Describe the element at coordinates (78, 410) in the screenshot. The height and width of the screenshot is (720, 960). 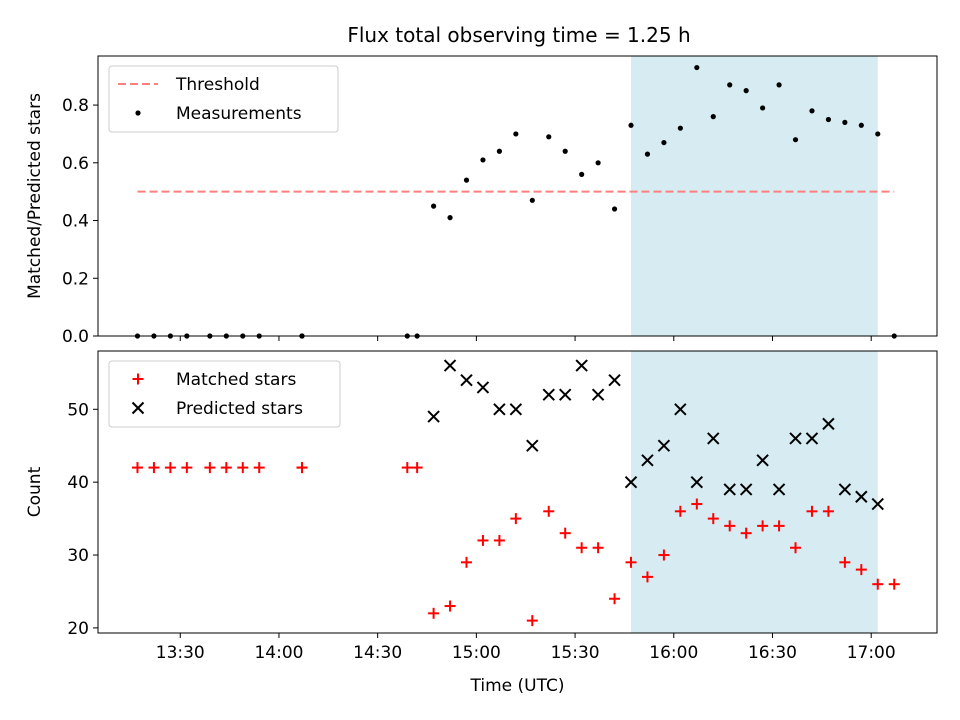
I see `y-tick-label: 50` at that location.